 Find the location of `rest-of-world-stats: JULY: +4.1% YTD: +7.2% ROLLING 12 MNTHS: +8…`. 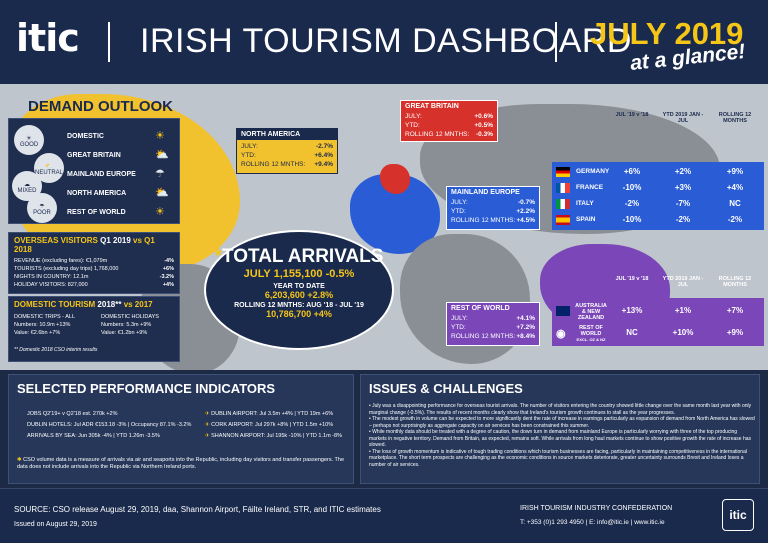

rest-of-world-stats: JULY: +4.1% YTD: +7.2% ROLLING 12 MNTHS: +8… is located at coordinates (493, 327).